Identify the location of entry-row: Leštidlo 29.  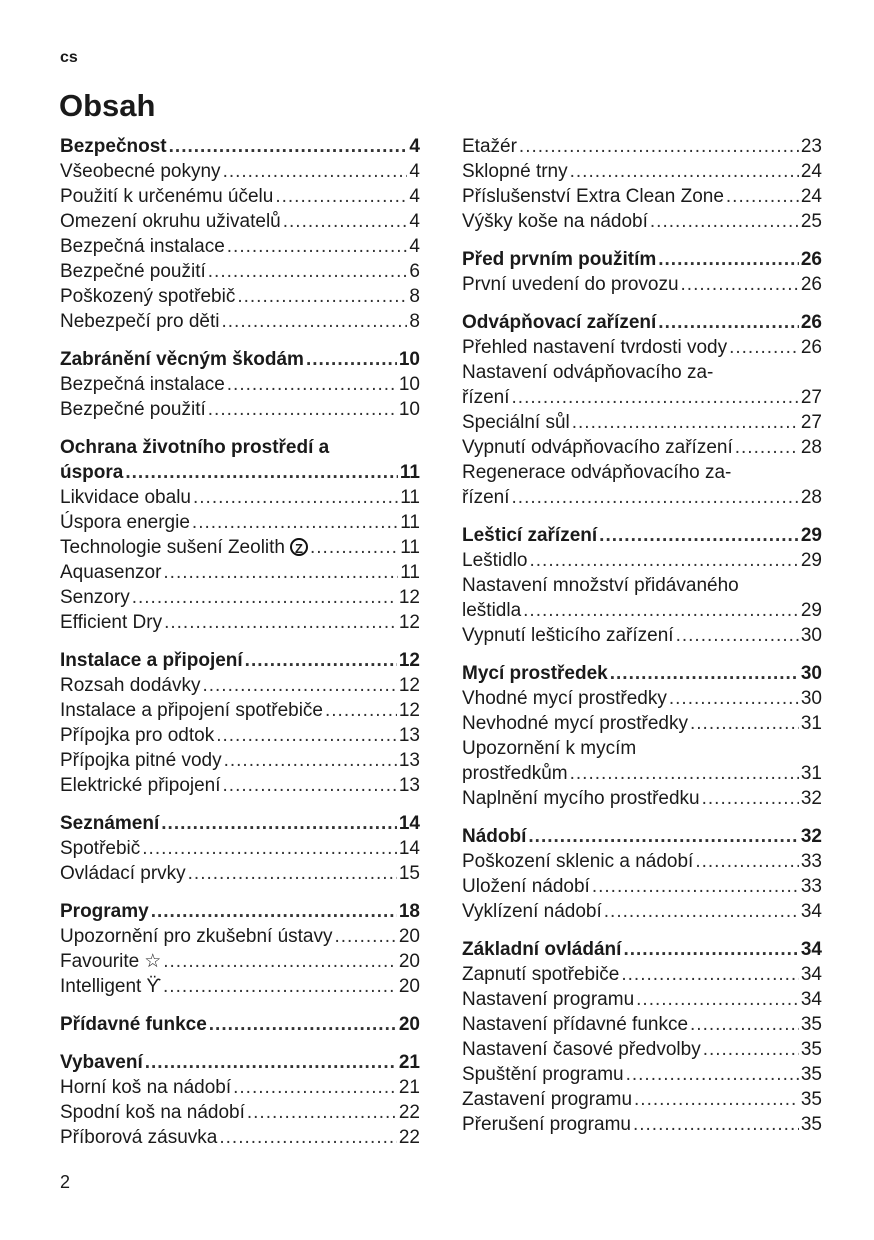
(642, 560).